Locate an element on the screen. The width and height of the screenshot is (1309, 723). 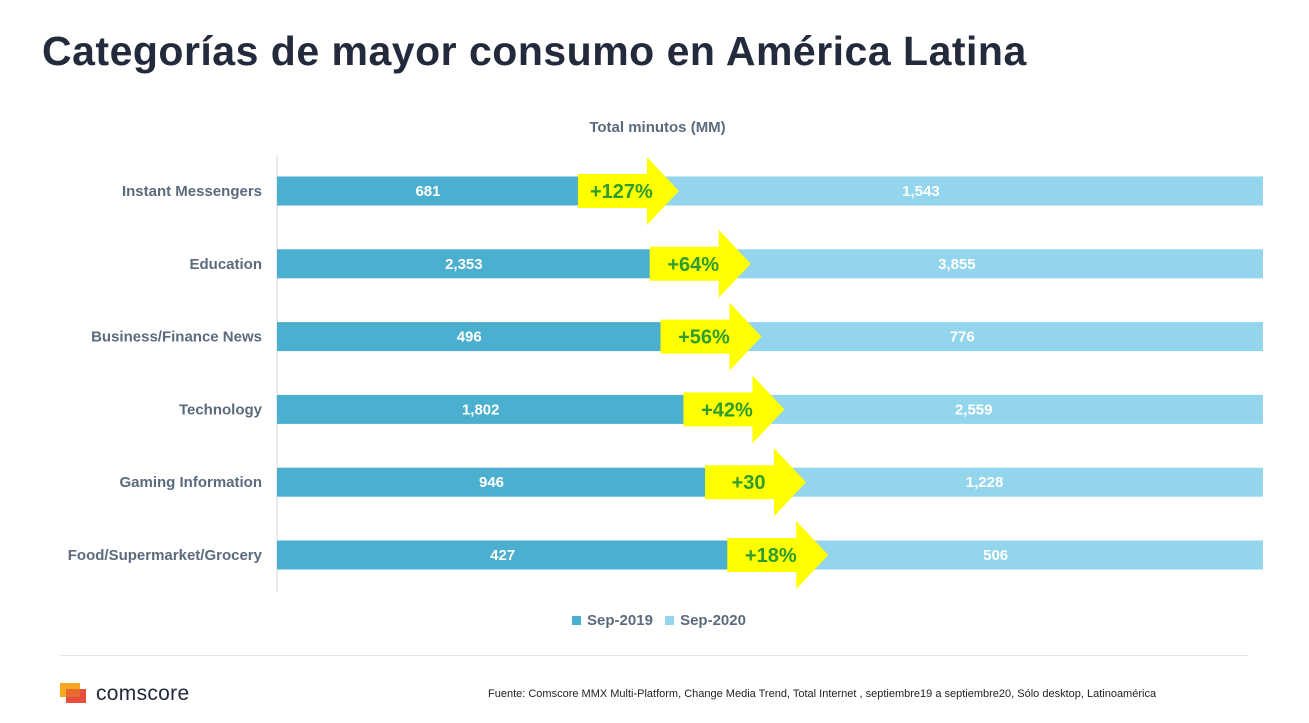
footer-divider is located at coordinates (654, 655).